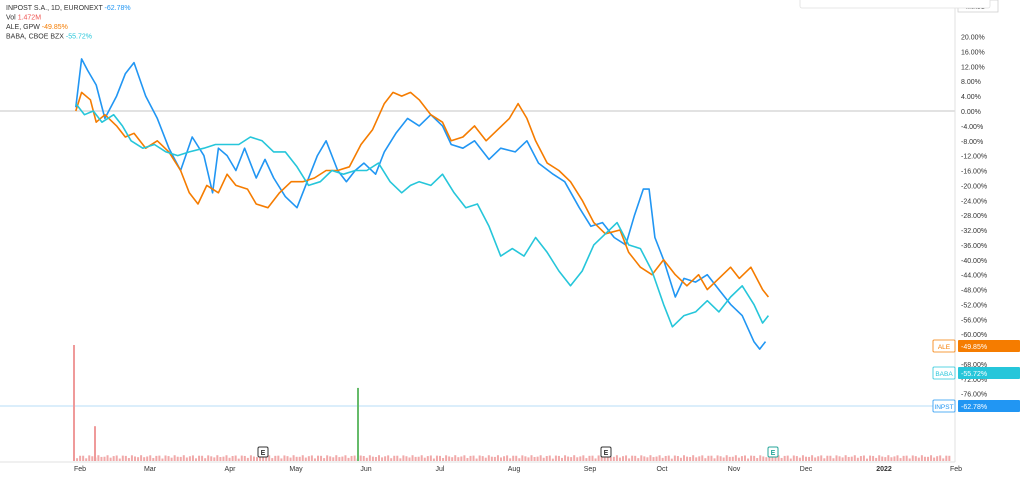  Describe the element at coordinates (806, 469) in the screenshot. I see `x-tick-label: Dec` at that location.